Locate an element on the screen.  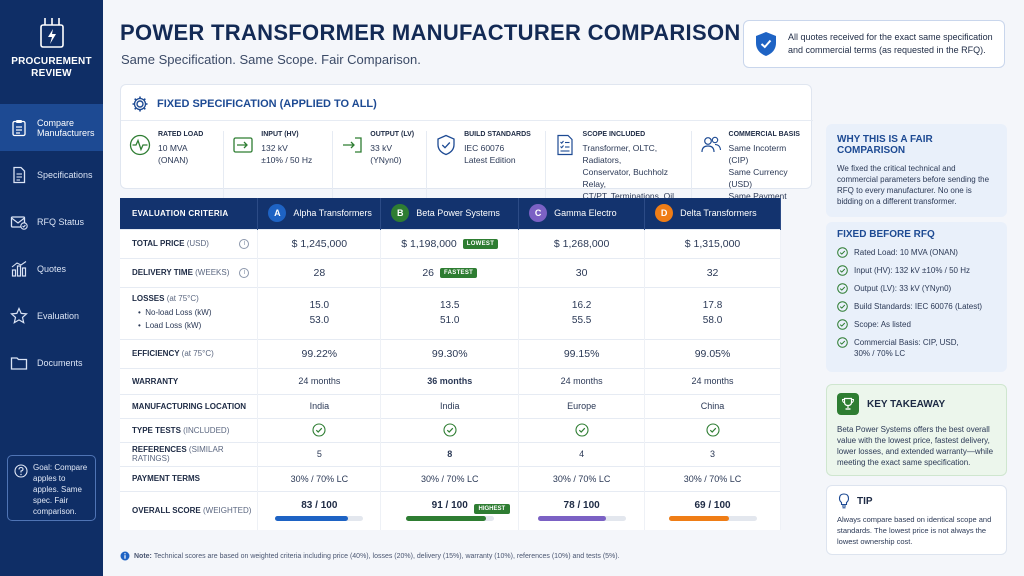
manufacturer-header-c: C Gamma Electro is located at coordinates (582, 213).